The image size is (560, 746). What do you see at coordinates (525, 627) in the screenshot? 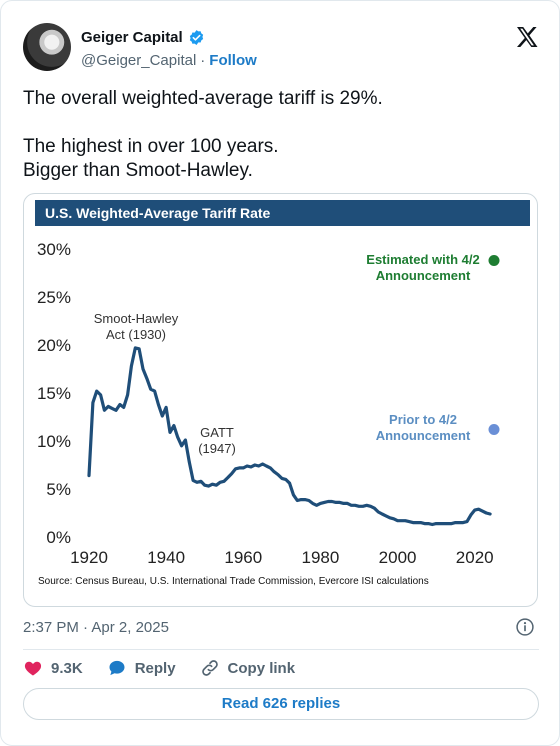
I see `info-icon` at bounding box center [525, 627].